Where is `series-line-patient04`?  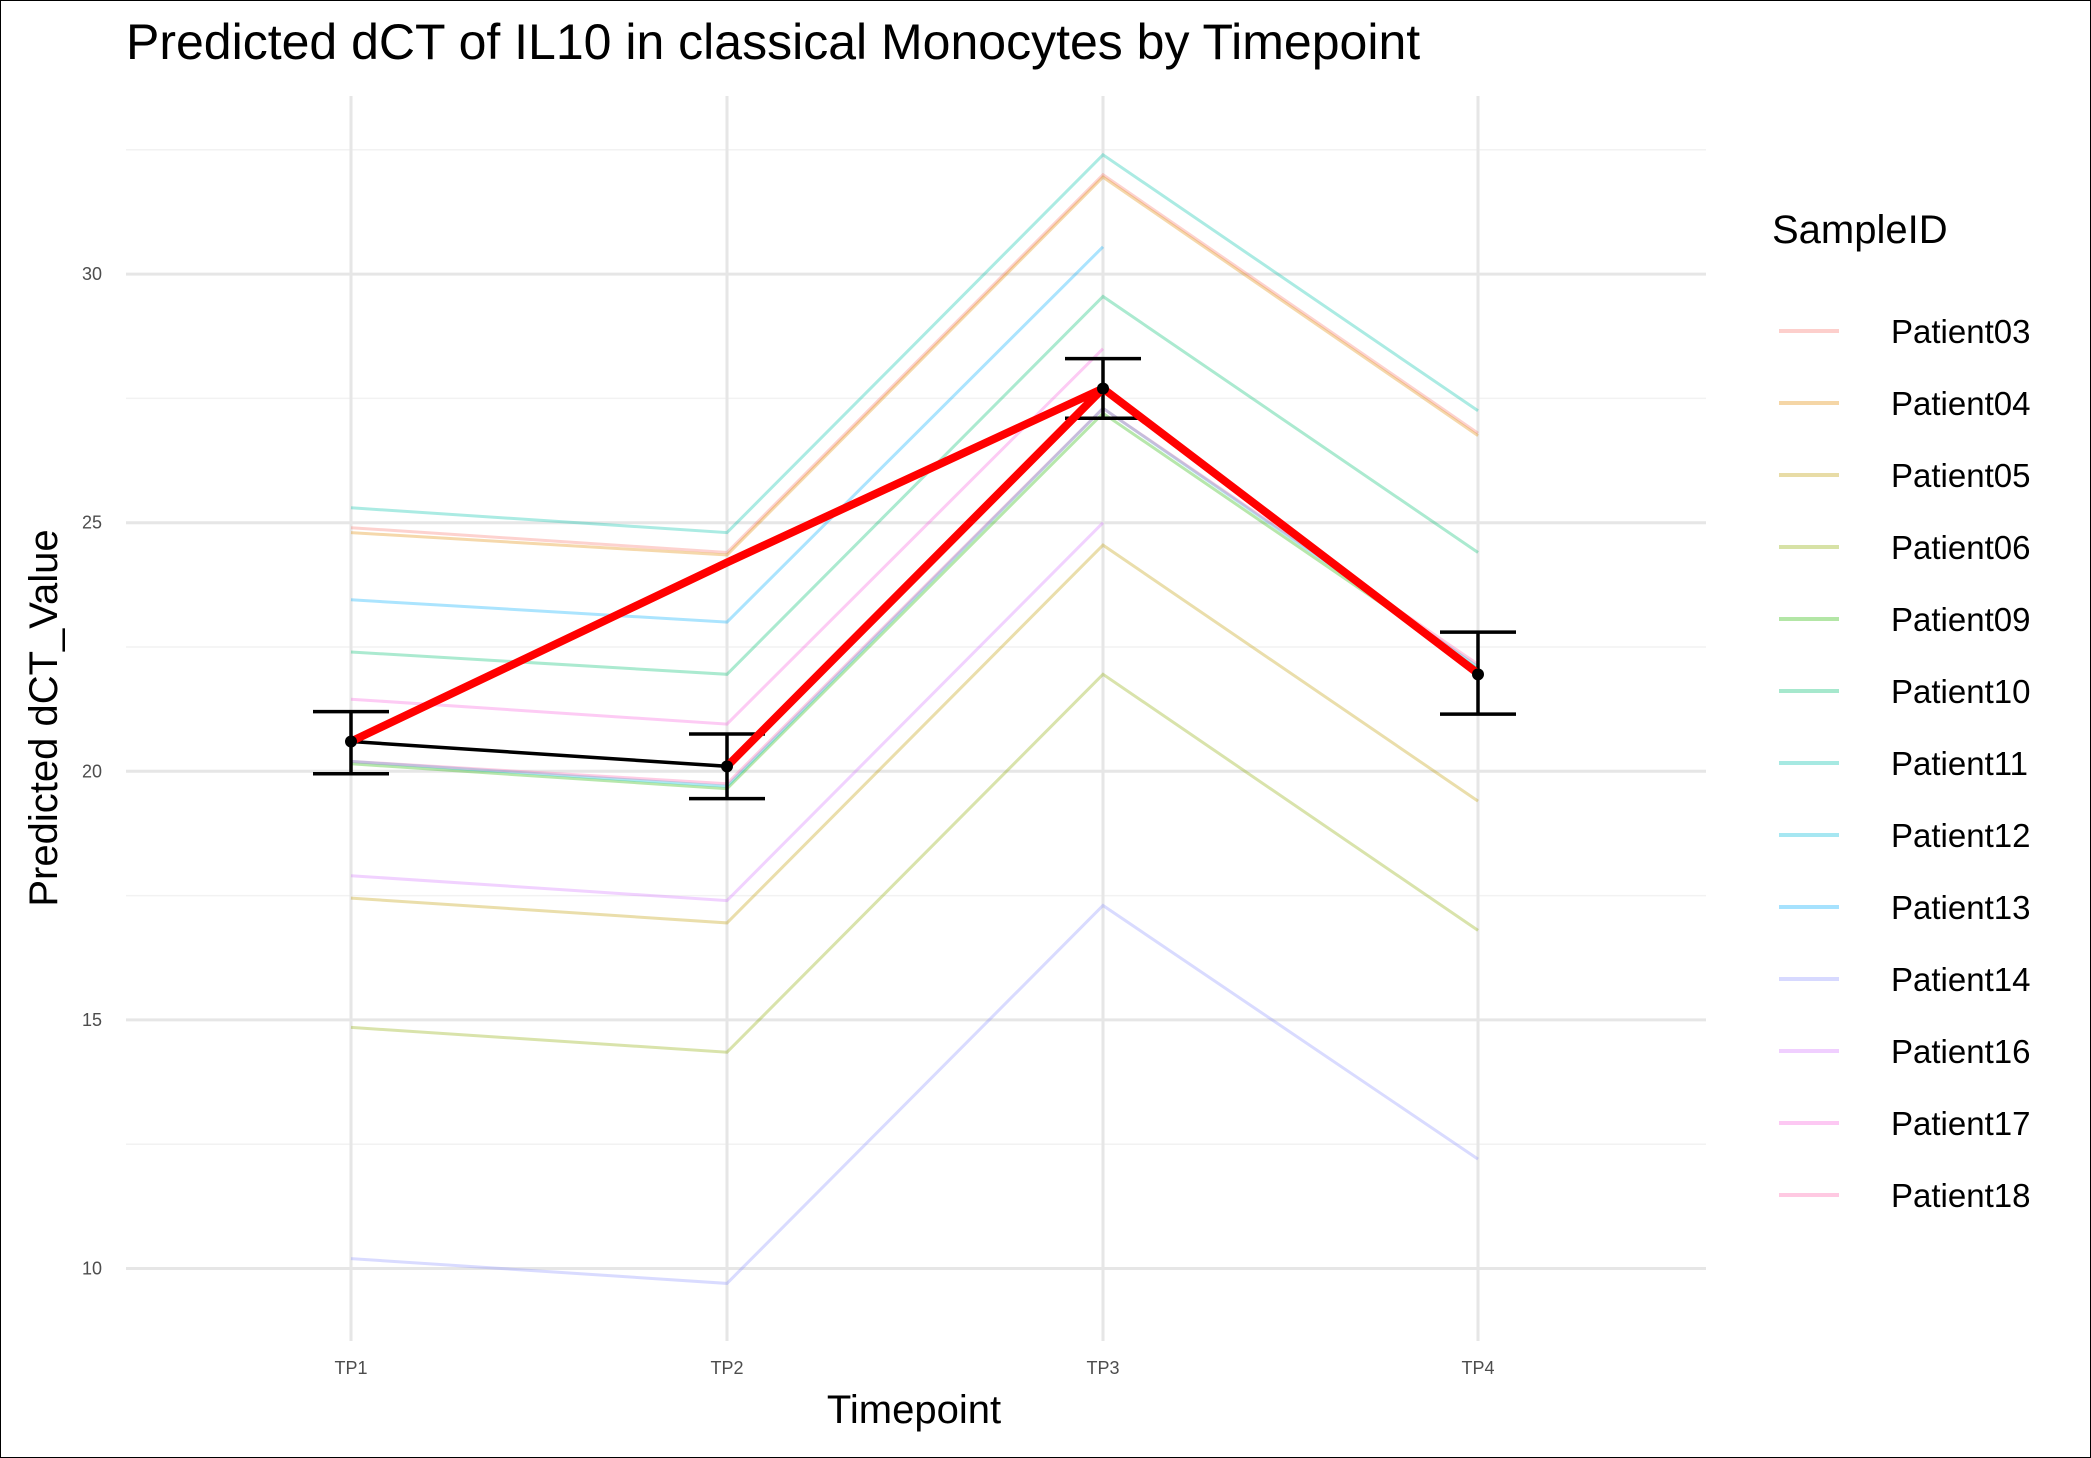
series-line-patient04 is located at coordinates (914, 366).